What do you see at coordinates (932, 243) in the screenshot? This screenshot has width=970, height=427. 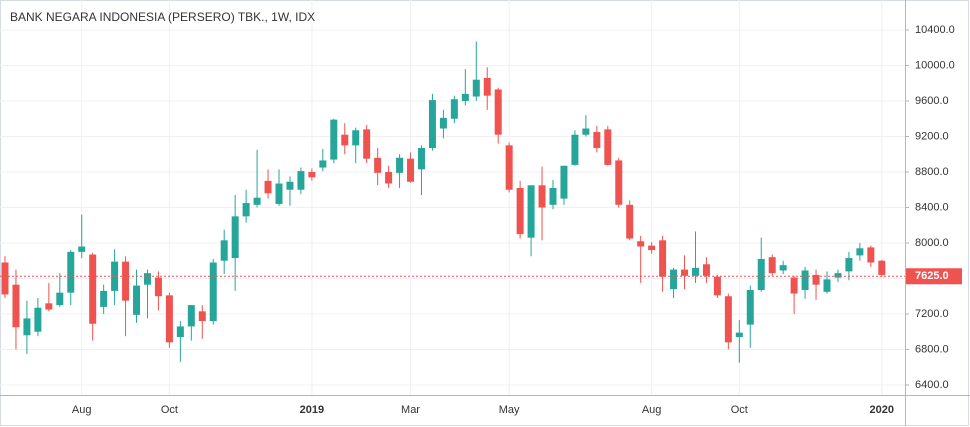 I see `y-tick-label: 8000.0` at bounding box center [932, 243].